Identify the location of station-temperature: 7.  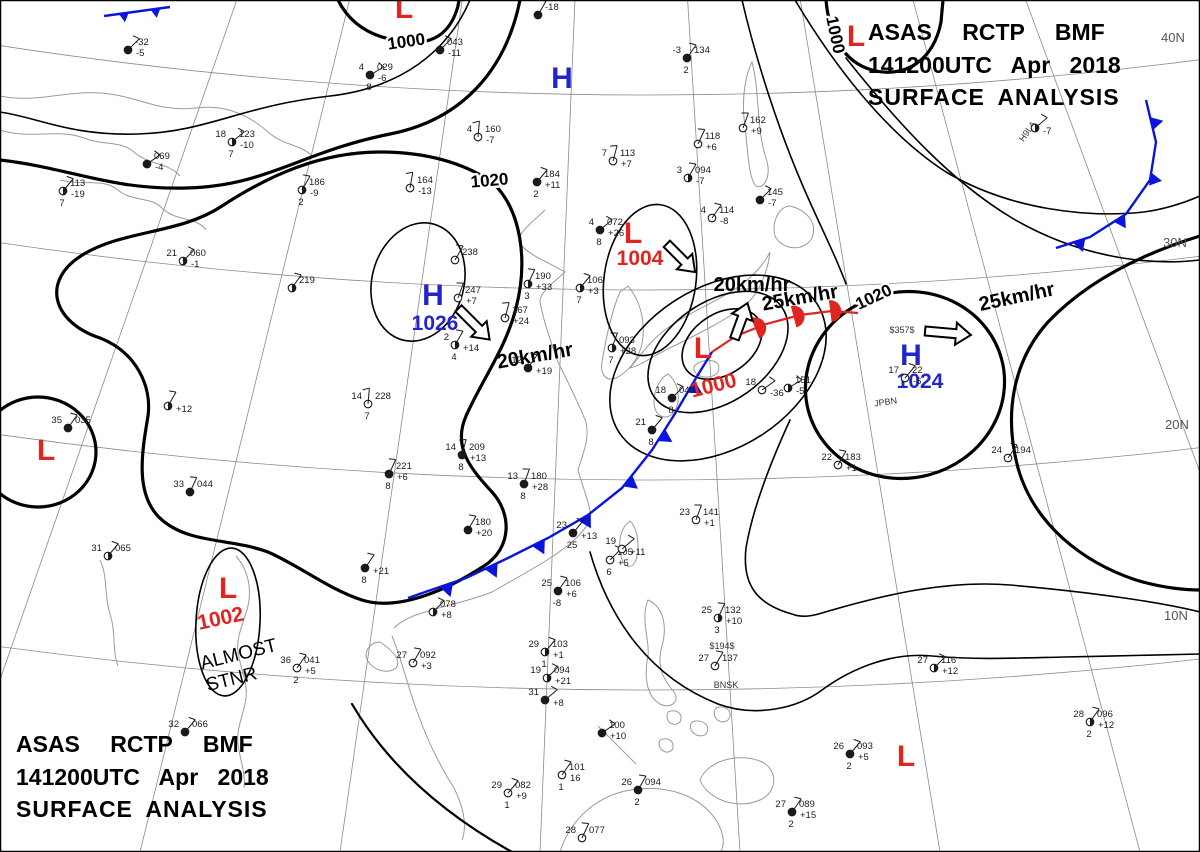
(604, 153).